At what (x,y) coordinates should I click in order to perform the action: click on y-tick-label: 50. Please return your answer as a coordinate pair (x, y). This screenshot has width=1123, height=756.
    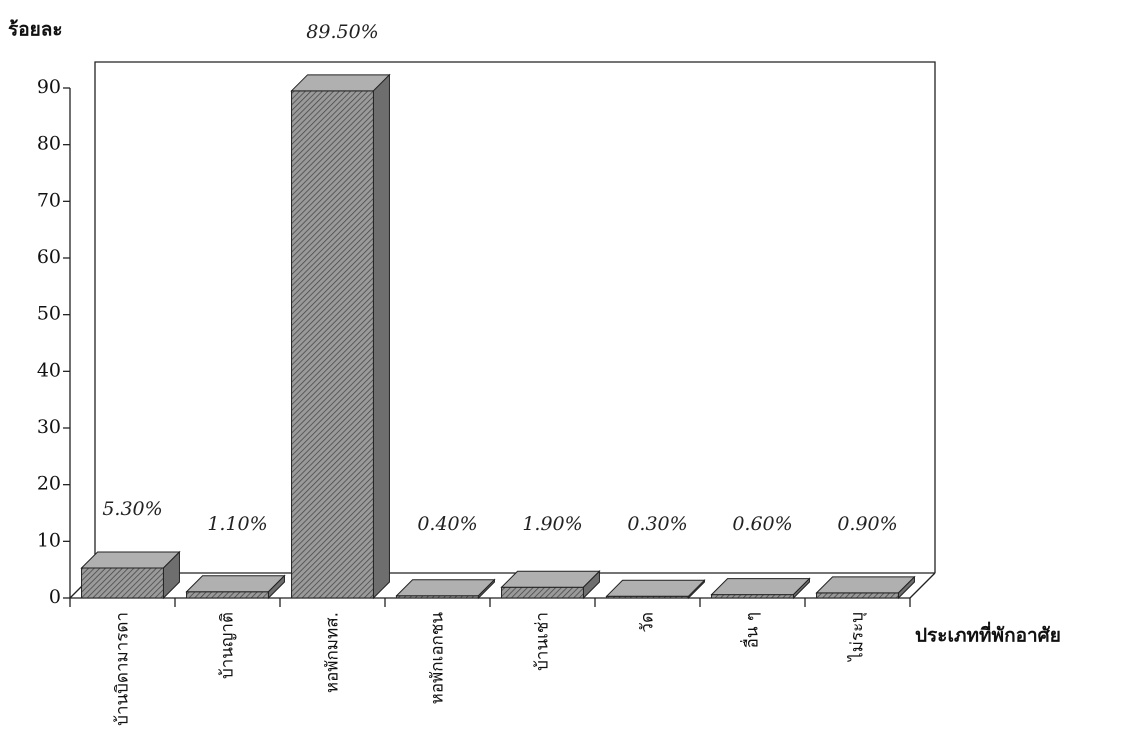
    Looking at the image, I should click on (49, 314).